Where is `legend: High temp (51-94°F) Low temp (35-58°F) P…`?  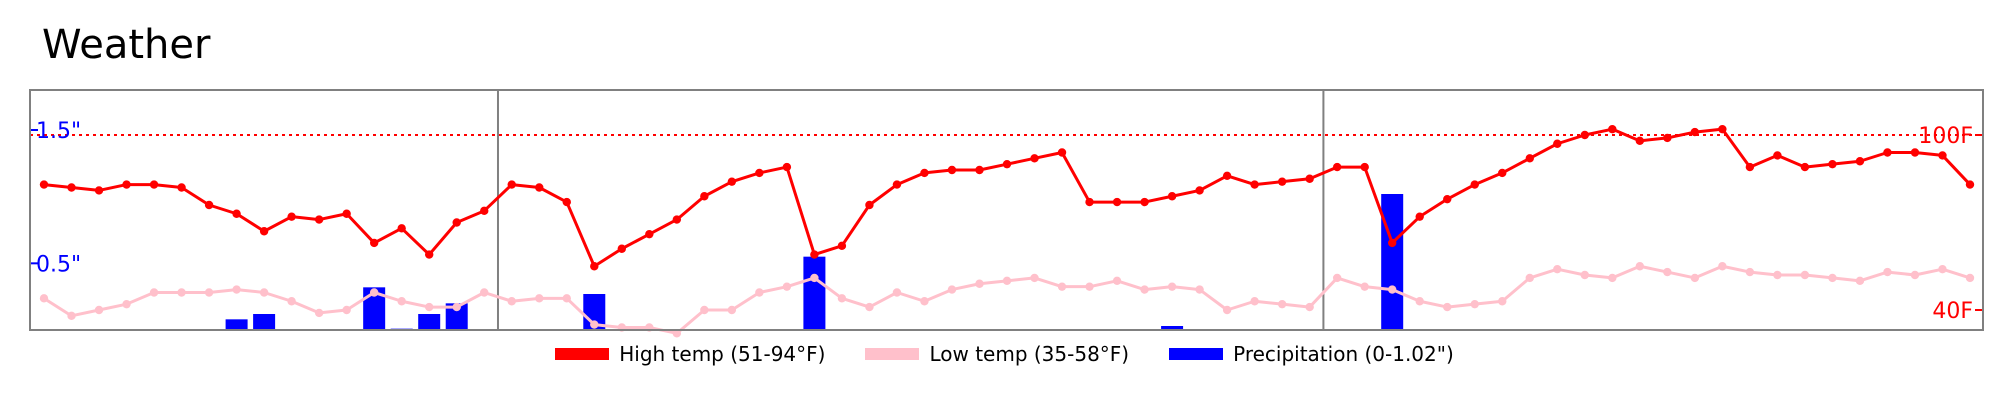
legend: High temp (51-94°F) Low temp (35-58°F) P… is located at coordinates (1004, 354).